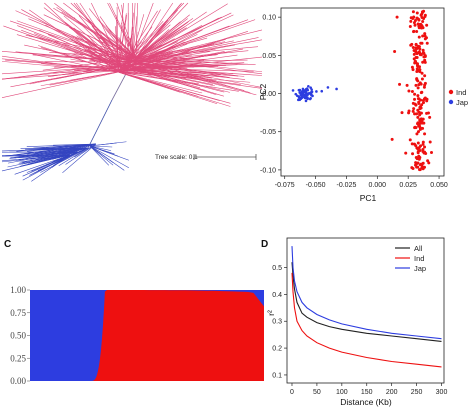 This screenshot has width=474, height=412. I want to click on ld-line-jap, so click(366, 293).